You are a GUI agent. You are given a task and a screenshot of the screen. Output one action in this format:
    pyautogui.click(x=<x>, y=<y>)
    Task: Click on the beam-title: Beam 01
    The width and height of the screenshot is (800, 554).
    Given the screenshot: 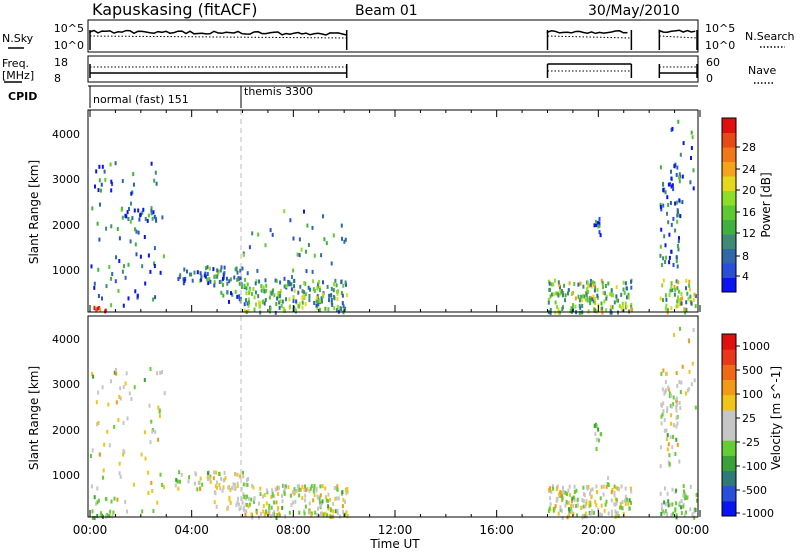 What is the action you would take?
    pyautogui.click(x=386, y=11)
    